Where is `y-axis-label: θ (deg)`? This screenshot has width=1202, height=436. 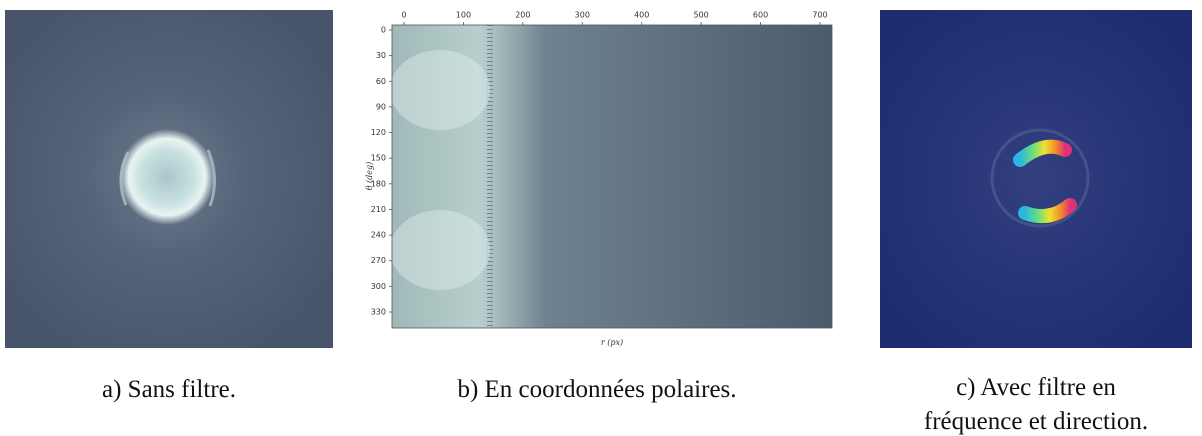 y-axis-label: θ (deg) is located at coordinates (369, 176).